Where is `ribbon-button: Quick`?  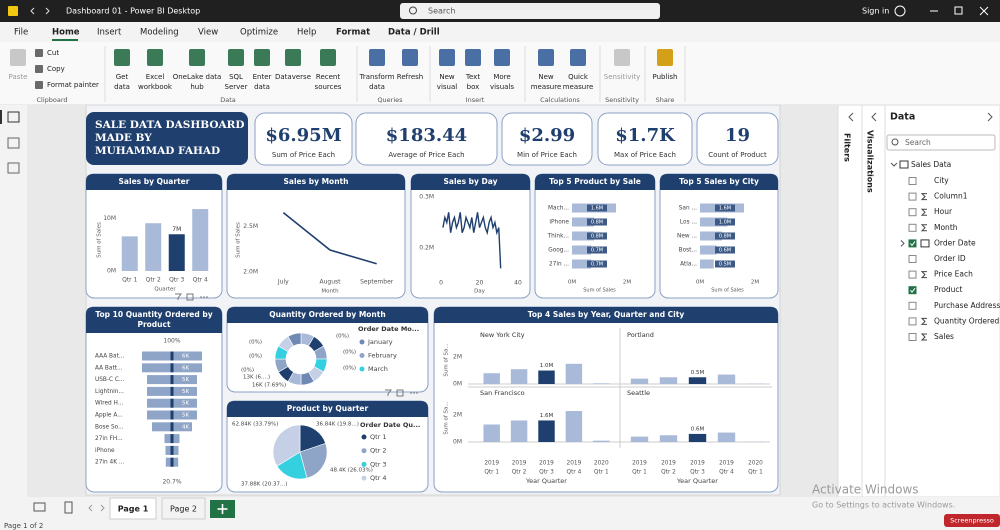 ribbon-button: Quick is located at coordinates (578, 77).